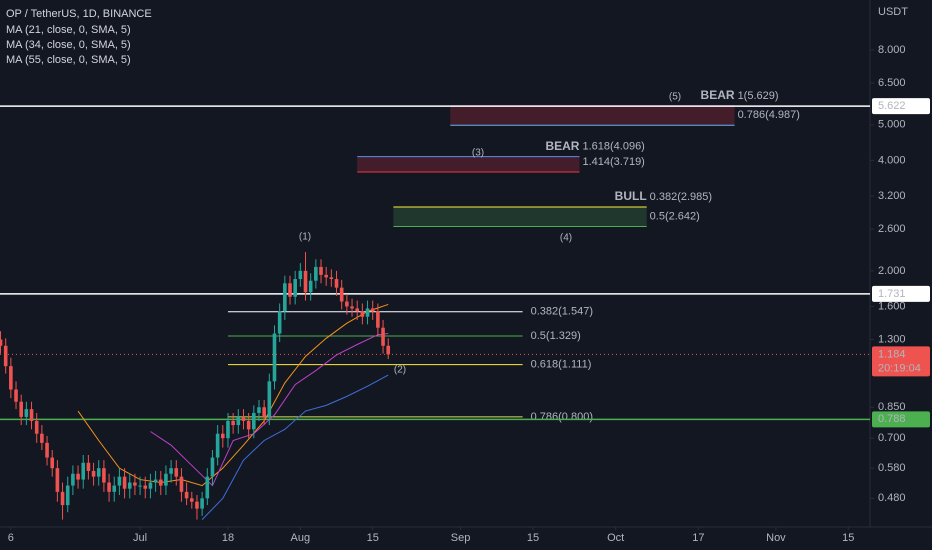 The width and height of the screenshot is (932, 550). Describe the element at coordinates (698, 538) in the screenshot. I see `x-tick-label: 17` at that location.